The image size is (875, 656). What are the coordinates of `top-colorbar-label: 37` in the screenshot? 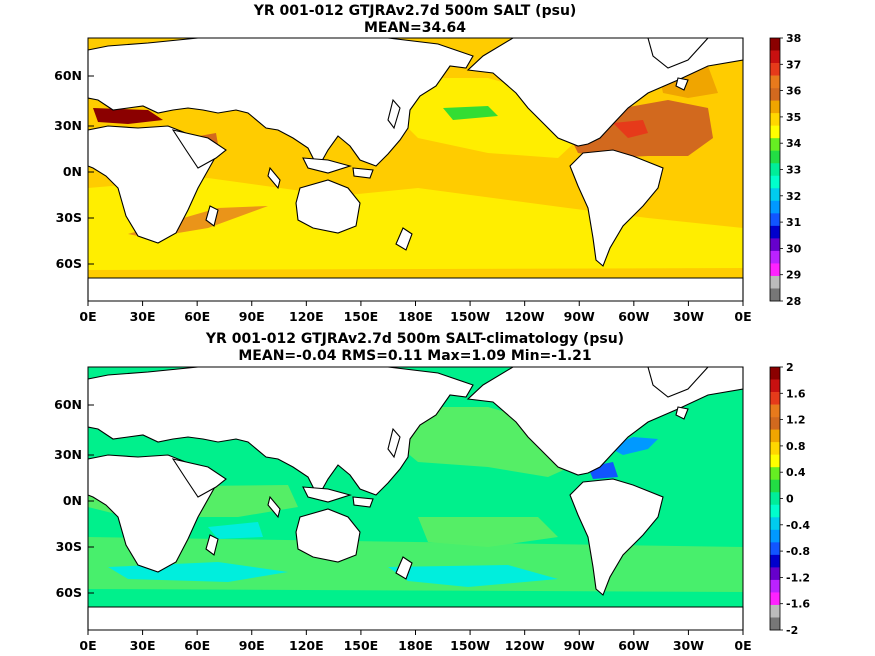 It's located at (793, 64).